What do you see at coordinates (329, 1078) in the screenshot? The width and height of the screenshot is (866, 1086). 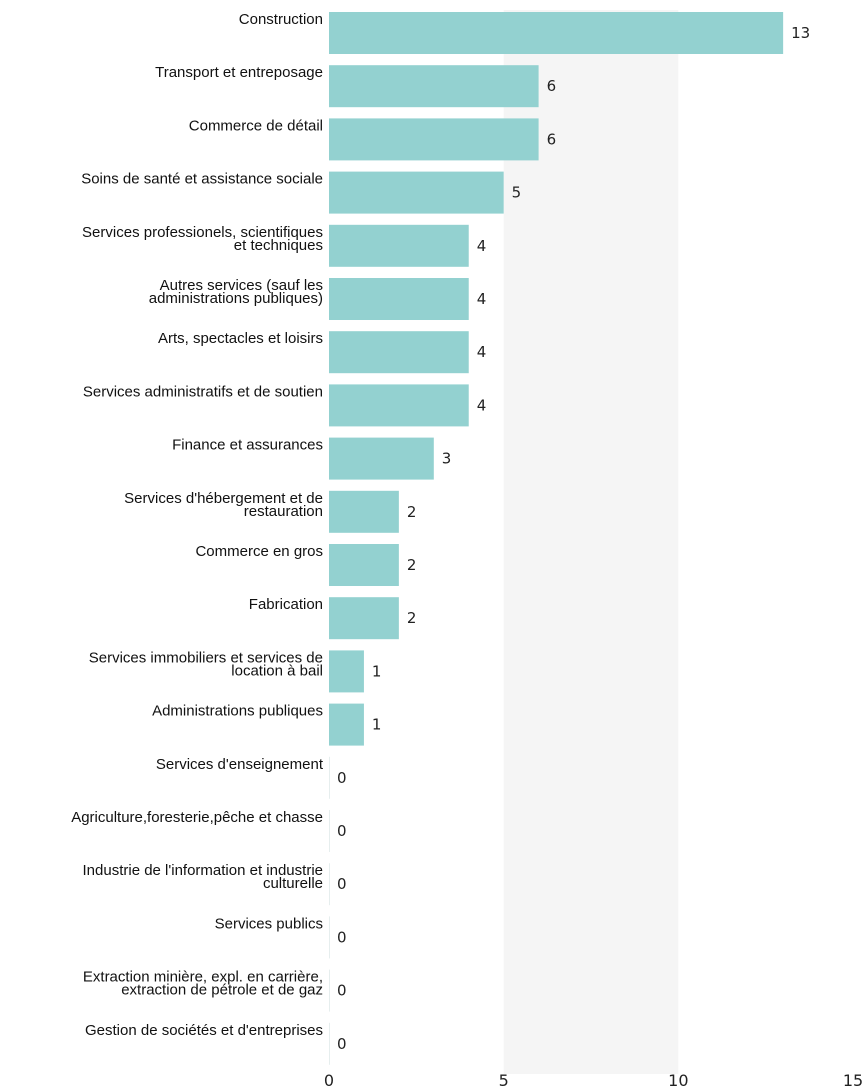 I see `x-tick-label: 0` at bounding box center [329, 1078].